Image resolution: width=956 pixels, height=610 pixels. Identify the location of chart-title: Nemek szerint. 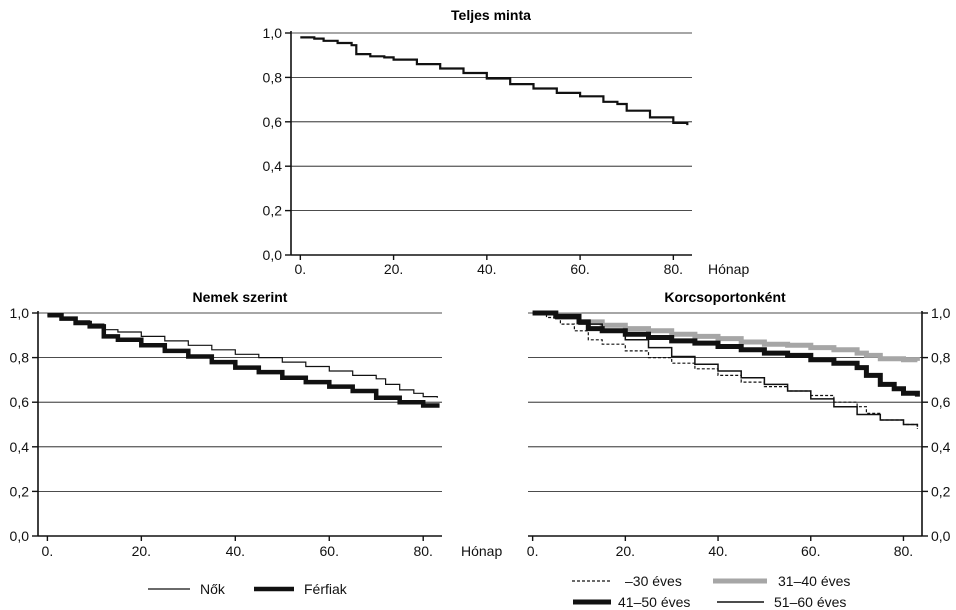
(240, 297).